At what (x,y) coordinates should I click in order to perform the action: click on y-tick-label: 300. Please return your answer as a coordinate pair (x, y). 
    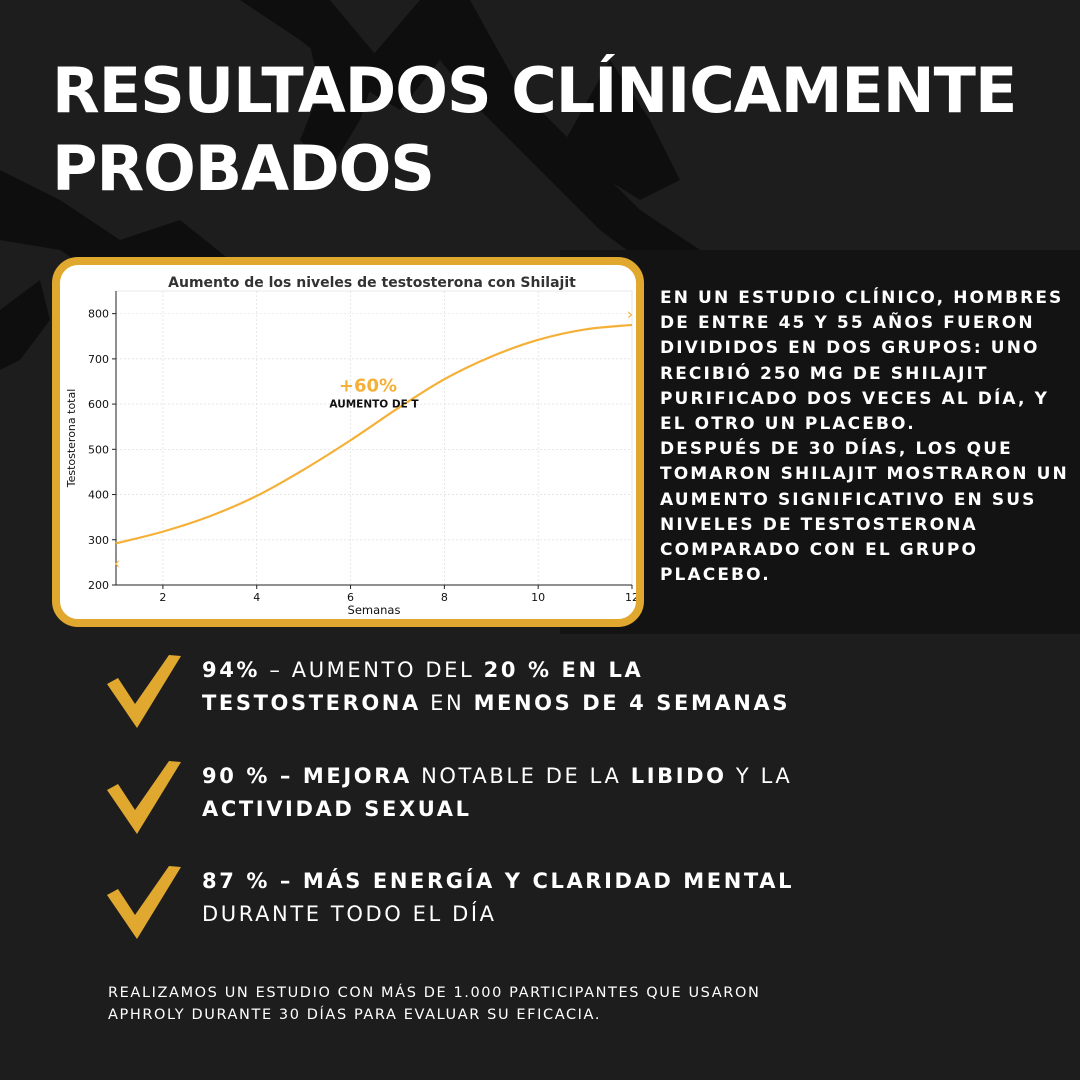
    Looking at the image, I should click on (98, 540).